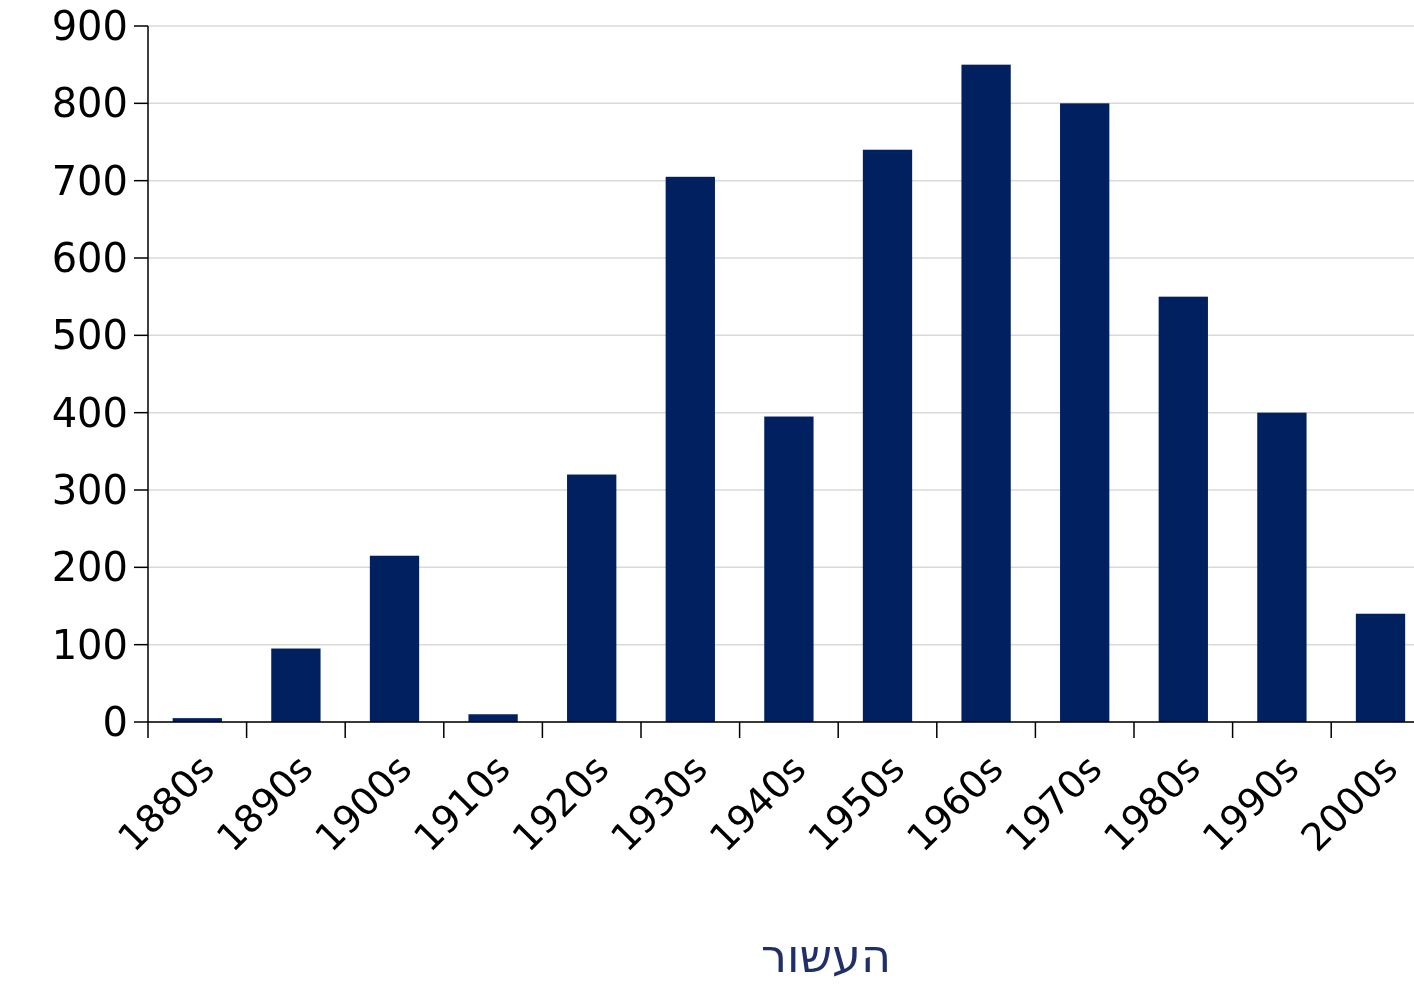 Image resolution: width=1414 pixels, height=997 pixels. Describe the element at coordinates (89, 335) in the screenshot. I see `y-tick-label: 500` at that location.